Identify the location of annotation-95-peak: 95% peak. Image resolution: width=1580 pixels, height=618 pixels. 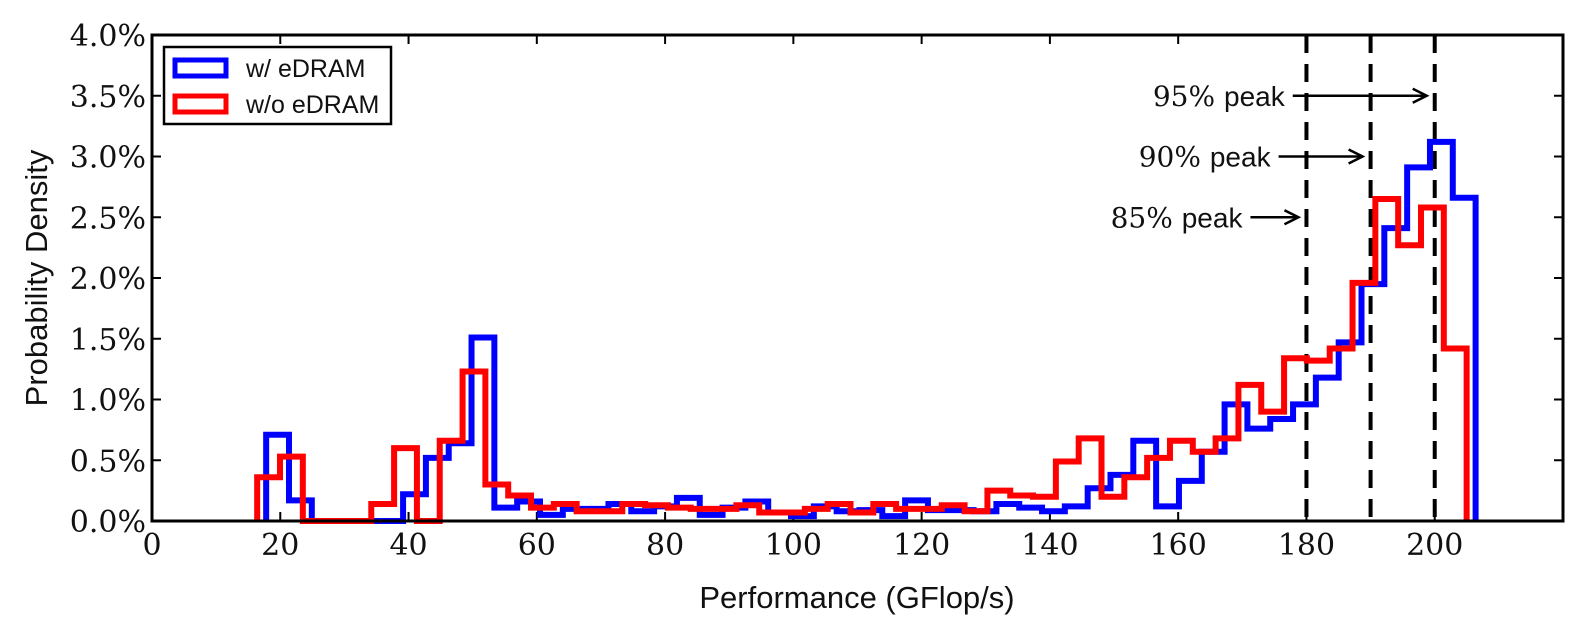
(1291, 96).